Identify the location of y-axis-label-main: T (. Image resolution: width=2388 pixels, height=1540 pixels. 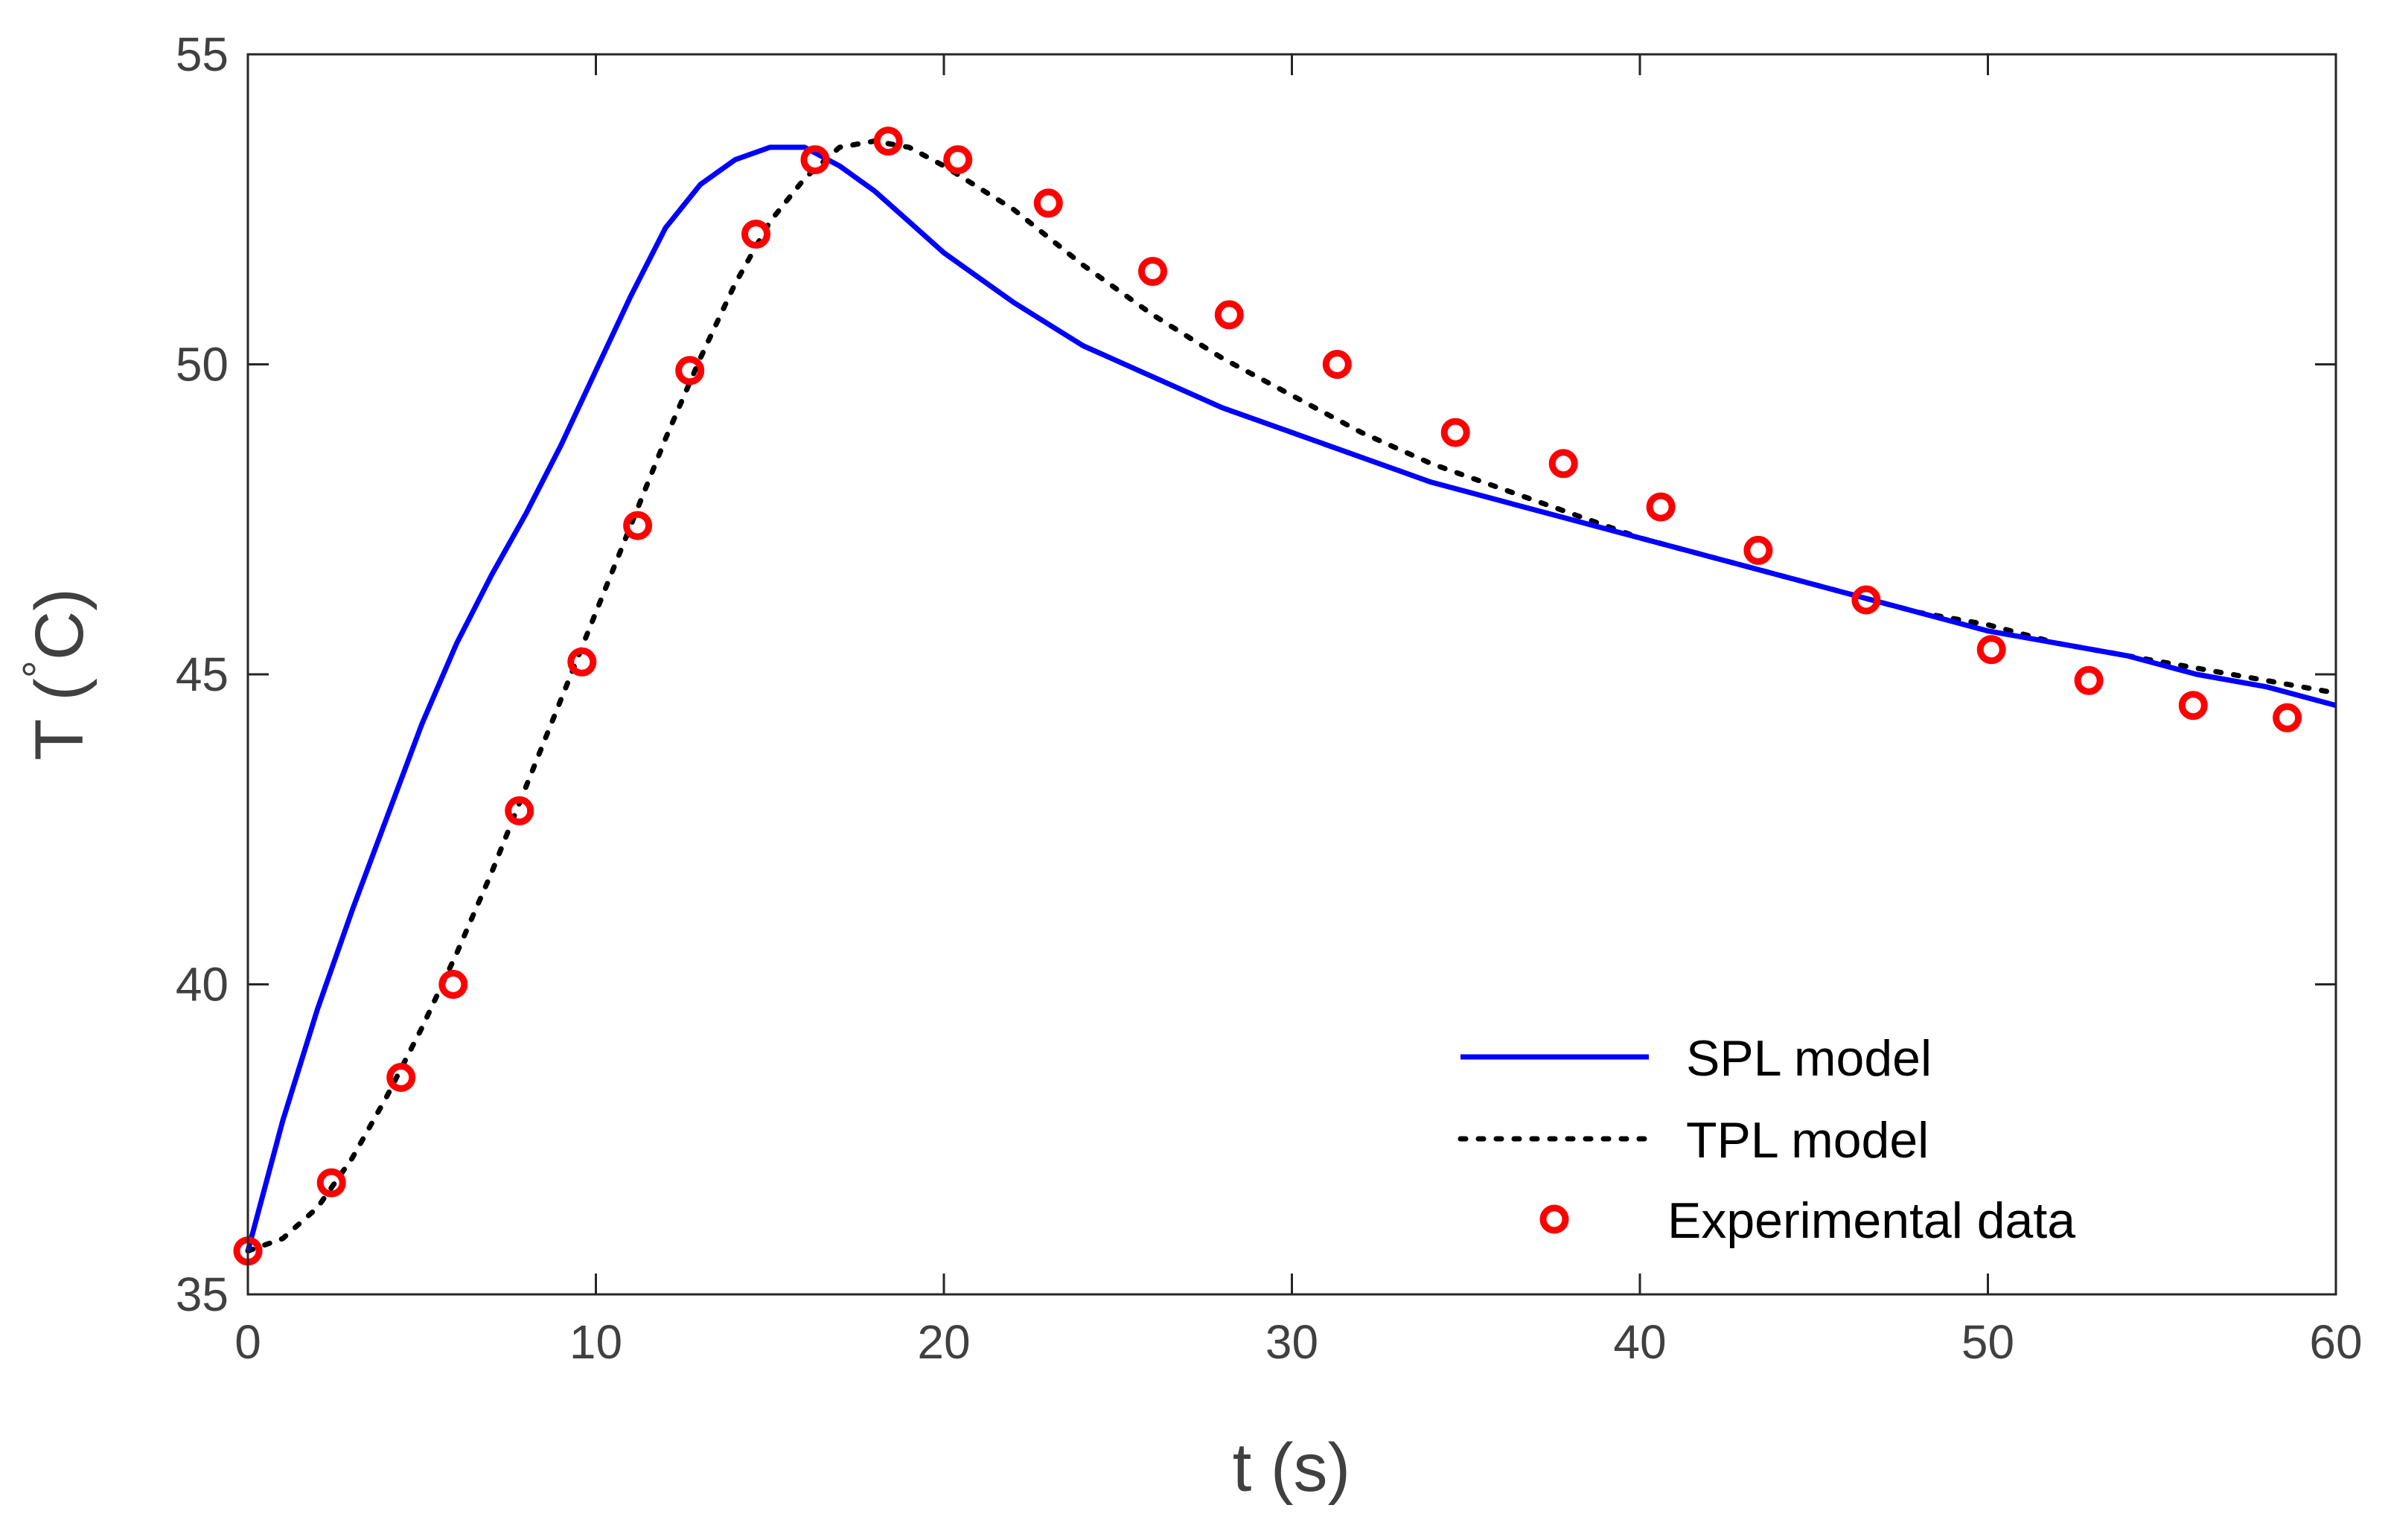
(60, 719).